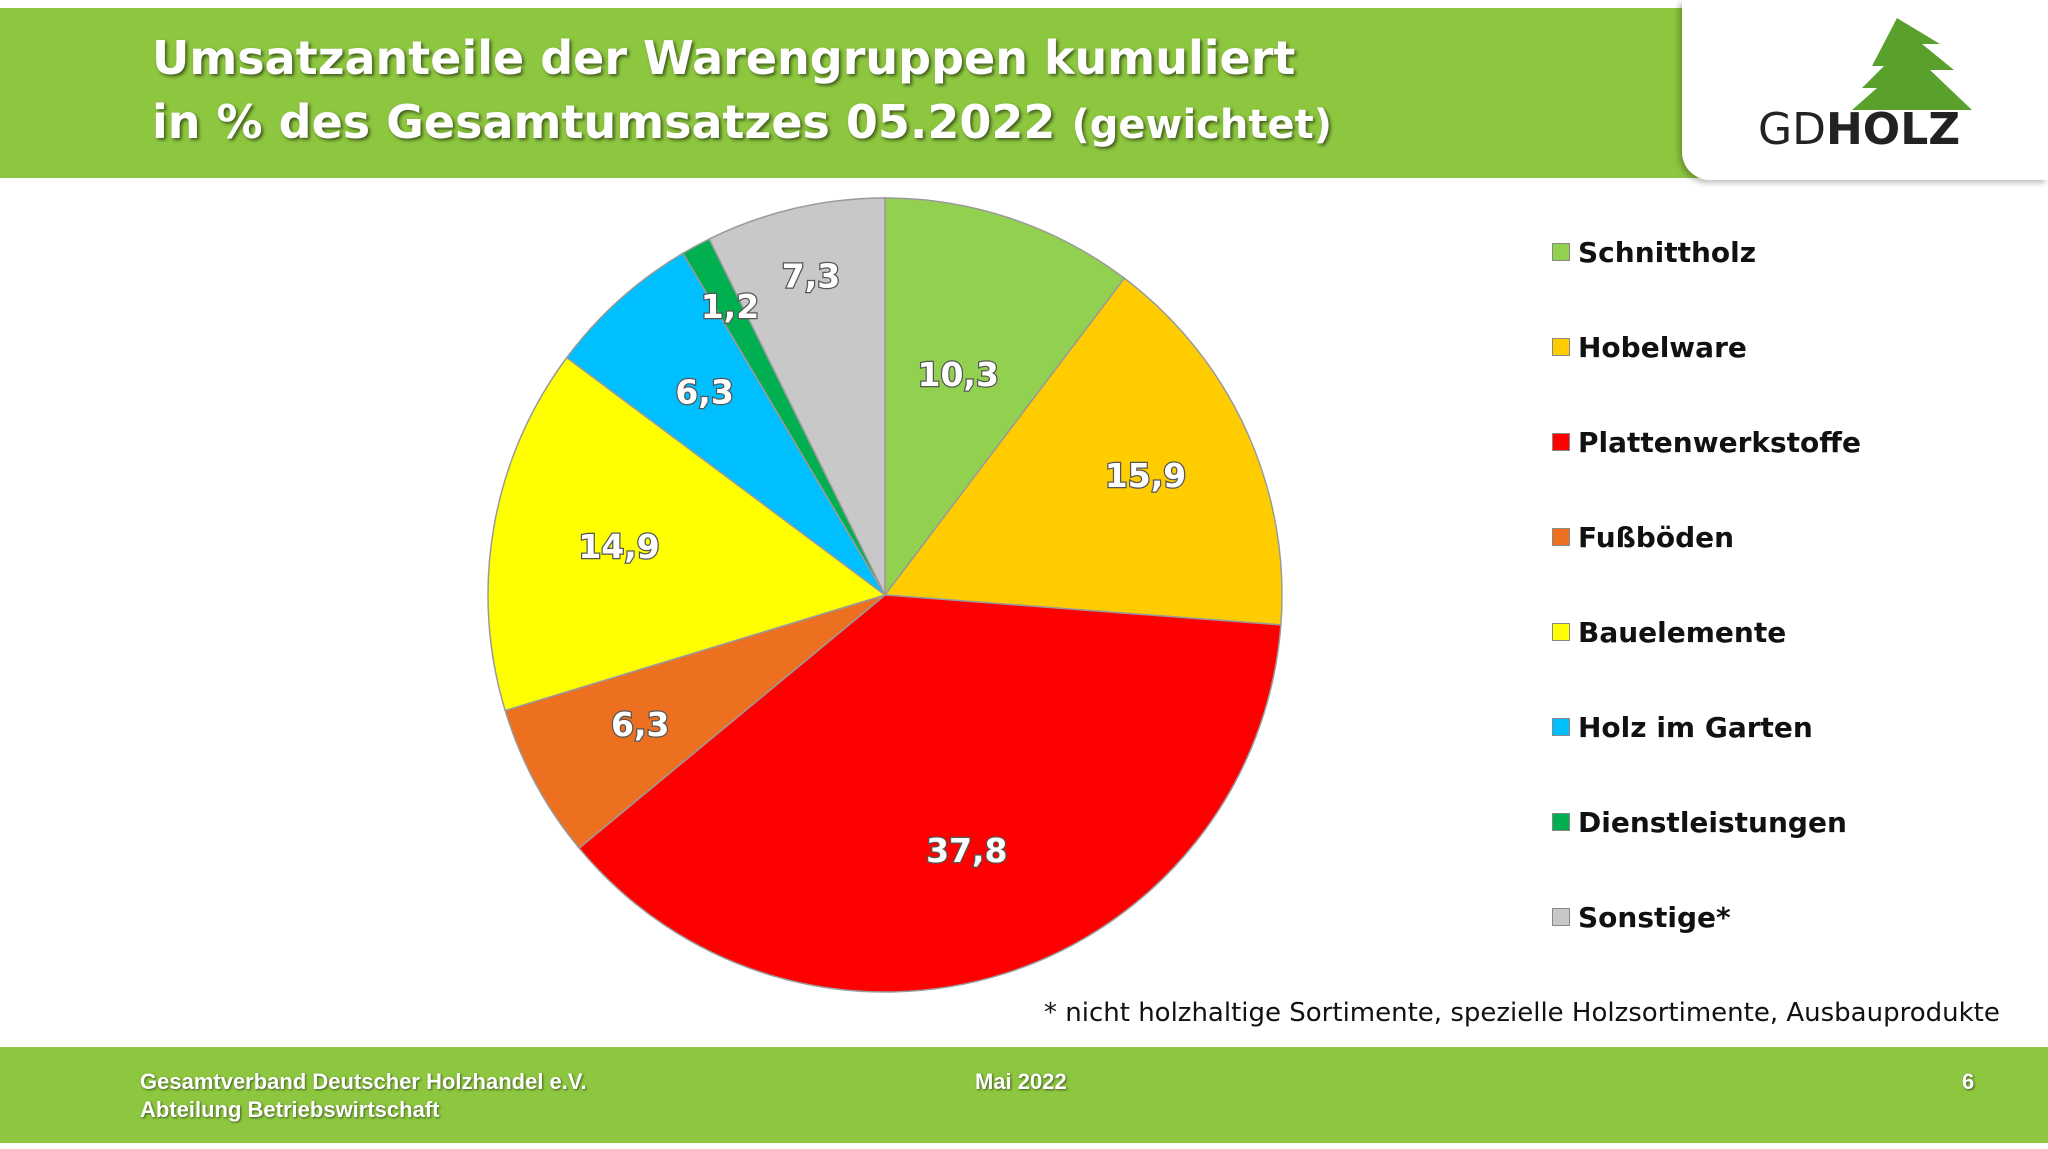 The height and width of the screenshot is (1149, 2048). I want to click on data-label-5: 14,9, so click(618, 546).